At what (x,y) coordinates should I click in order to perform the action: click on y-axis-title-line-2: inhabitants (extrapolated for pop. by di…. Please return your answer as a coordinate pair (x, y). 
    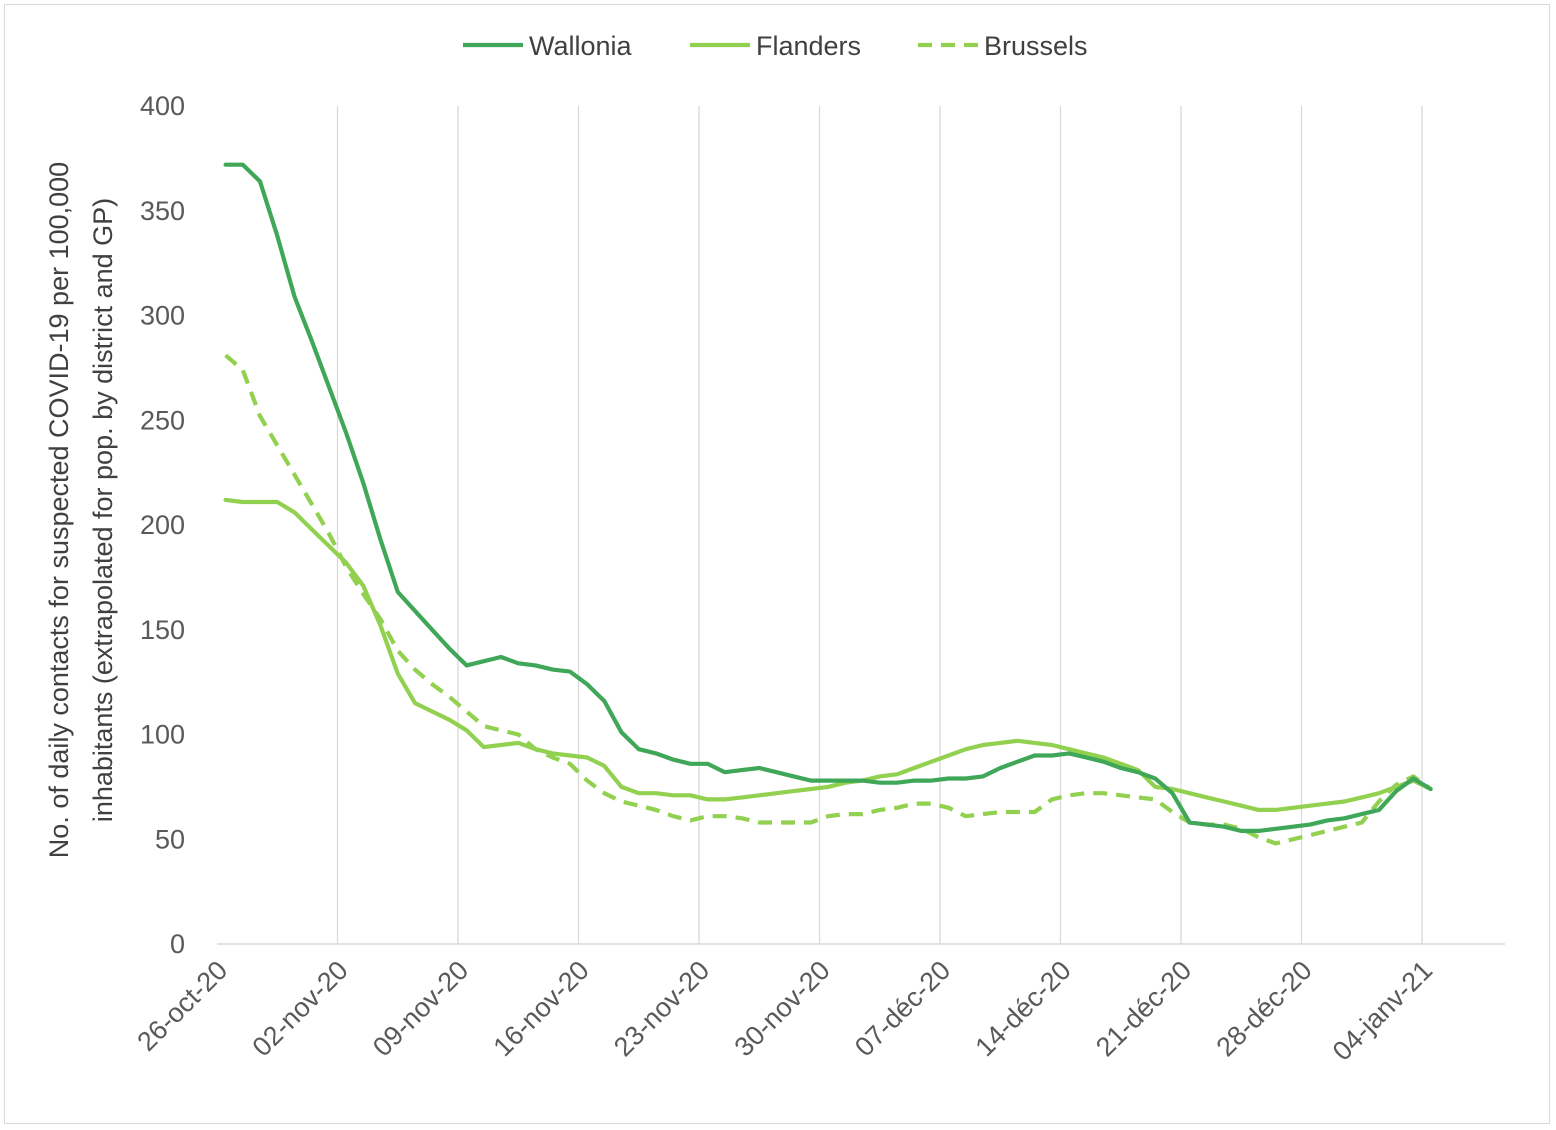
    Looking at the image, I should click on (103, 510).